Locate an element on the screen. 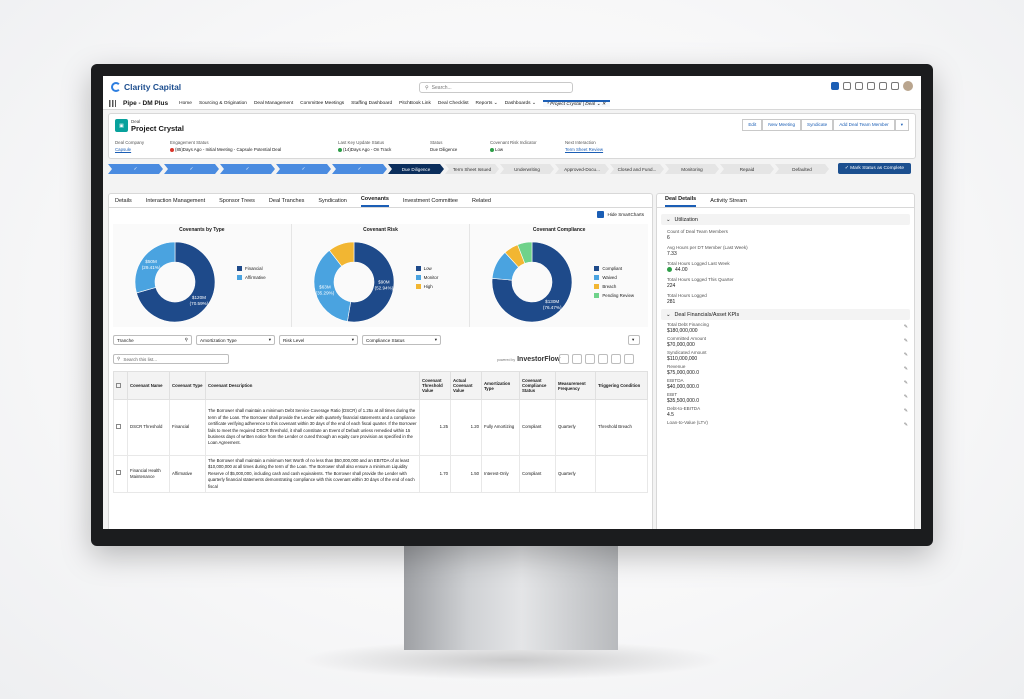  nav-item-deal-management: Deal Management is located at coordinates (273, 103).